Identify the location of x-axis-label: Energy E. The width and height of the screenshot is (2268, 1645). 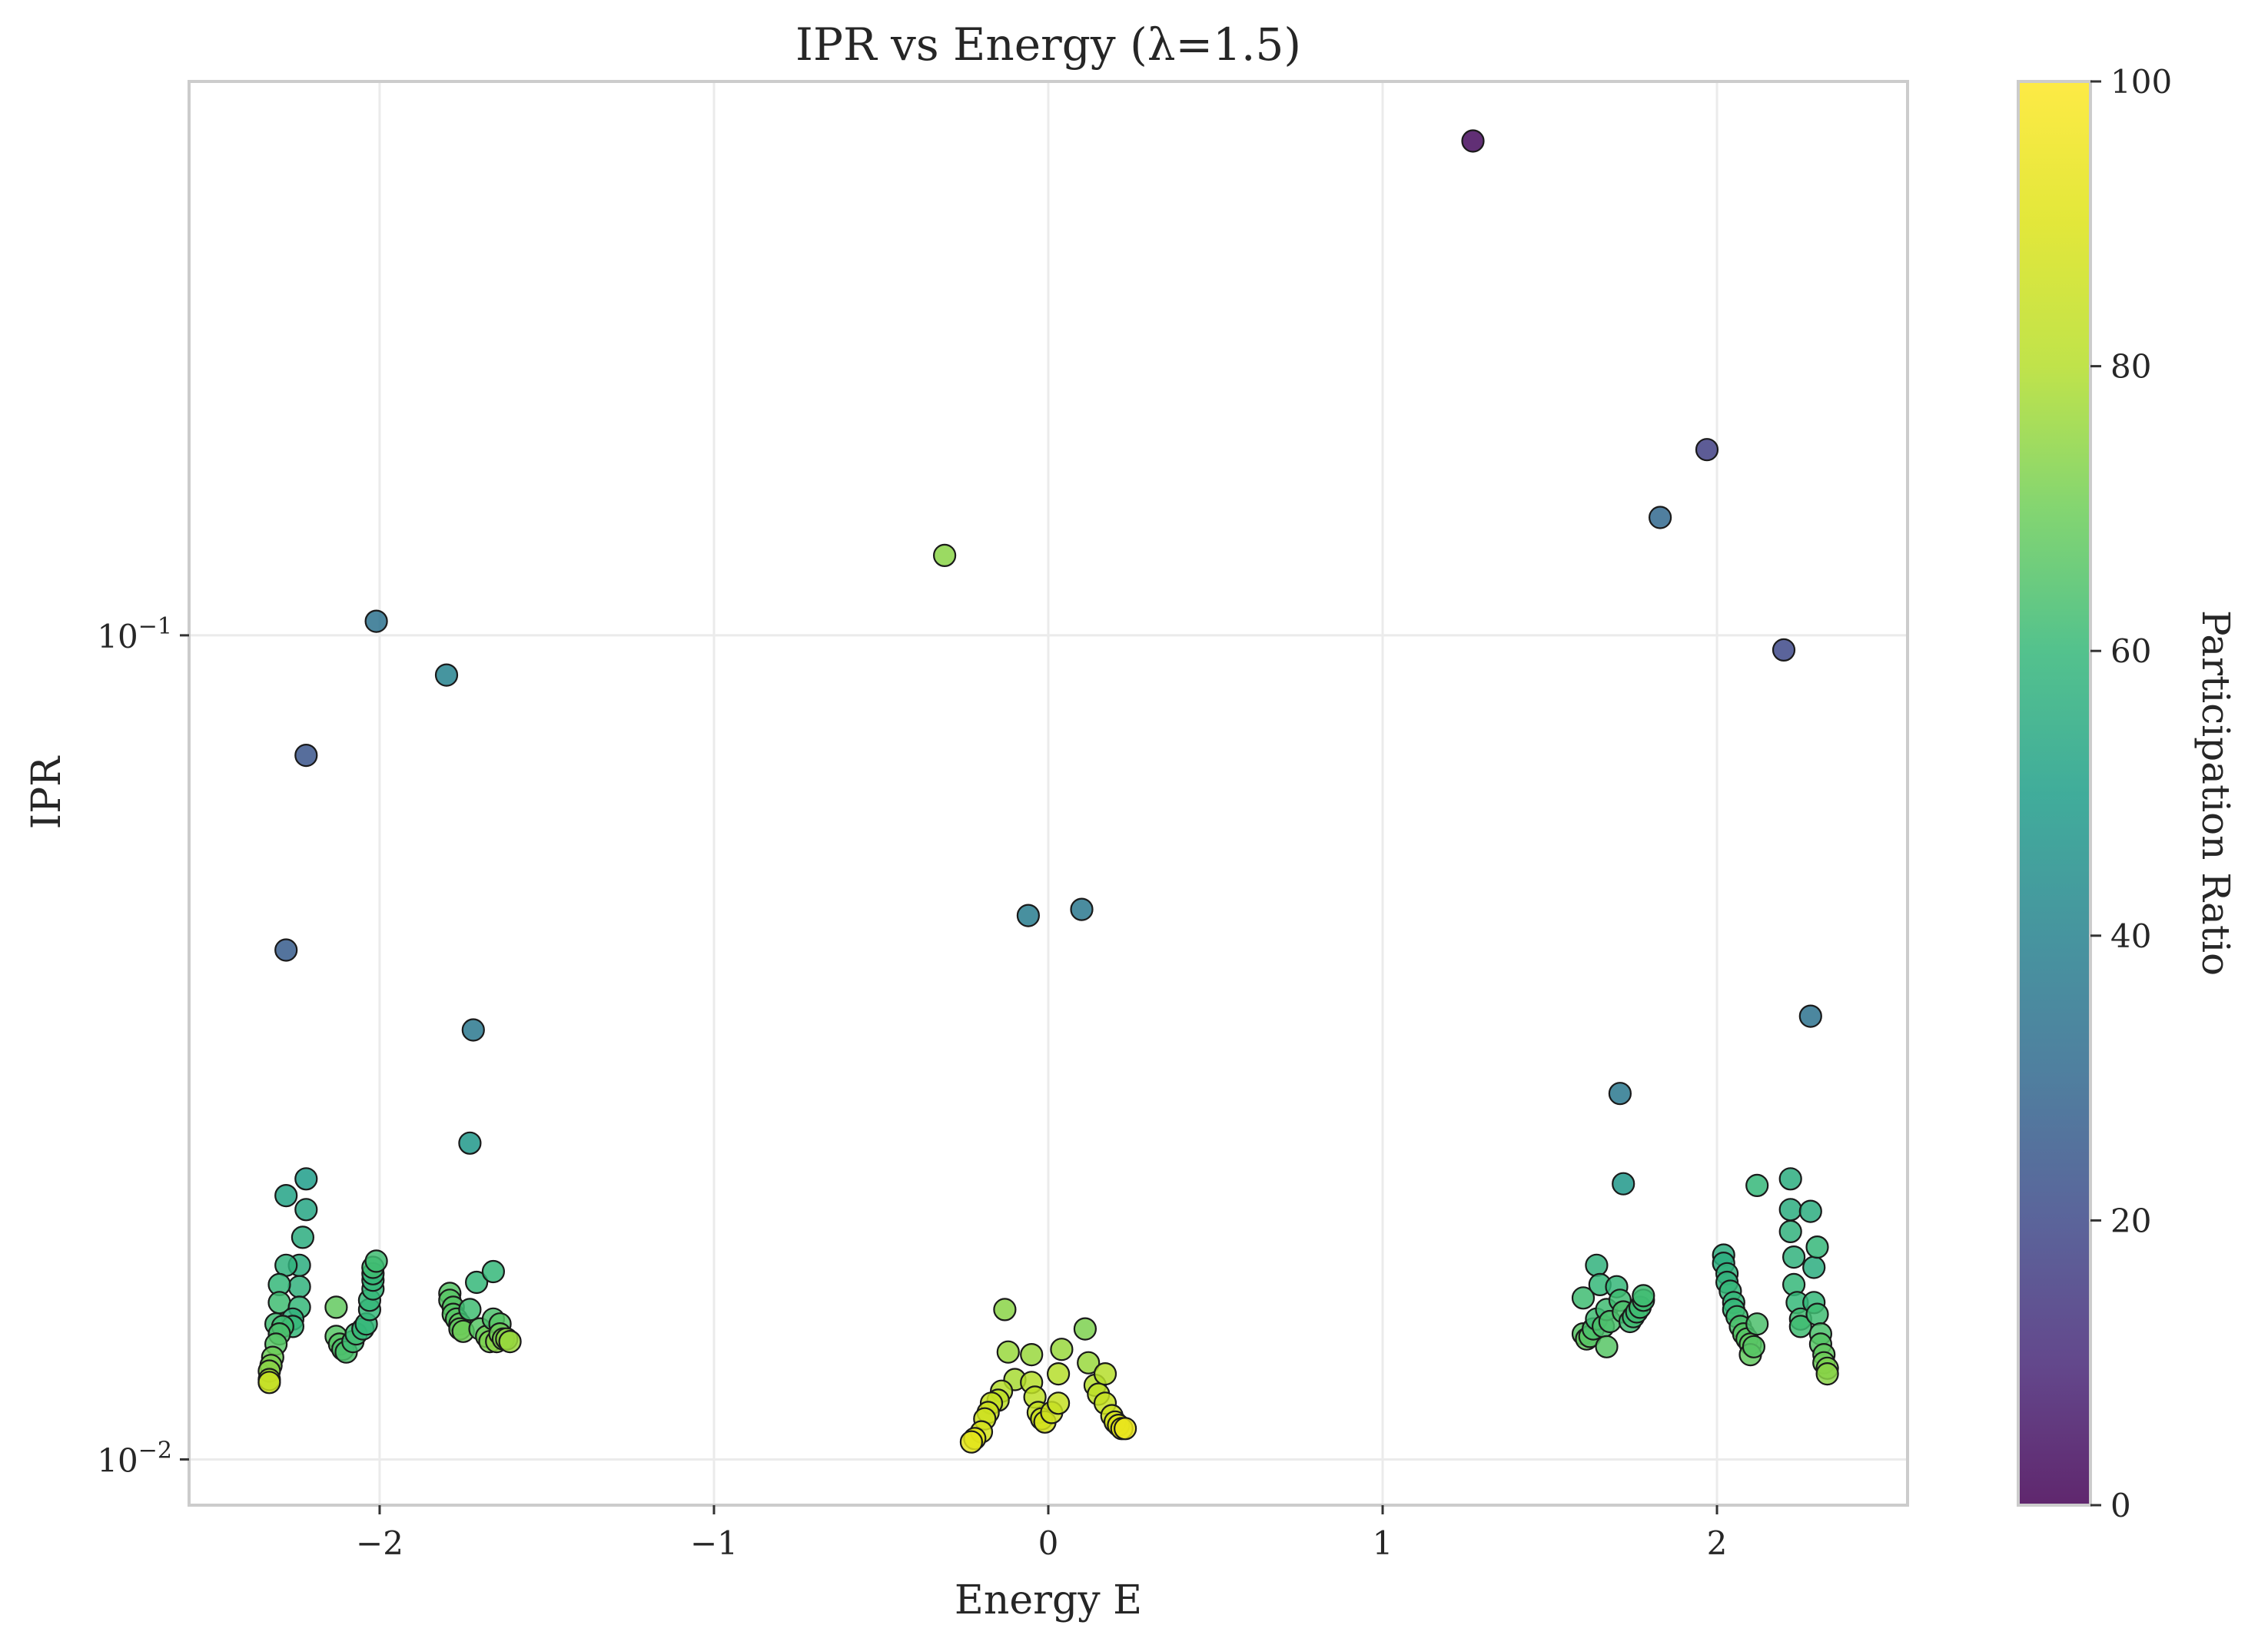
(1048, 1600).